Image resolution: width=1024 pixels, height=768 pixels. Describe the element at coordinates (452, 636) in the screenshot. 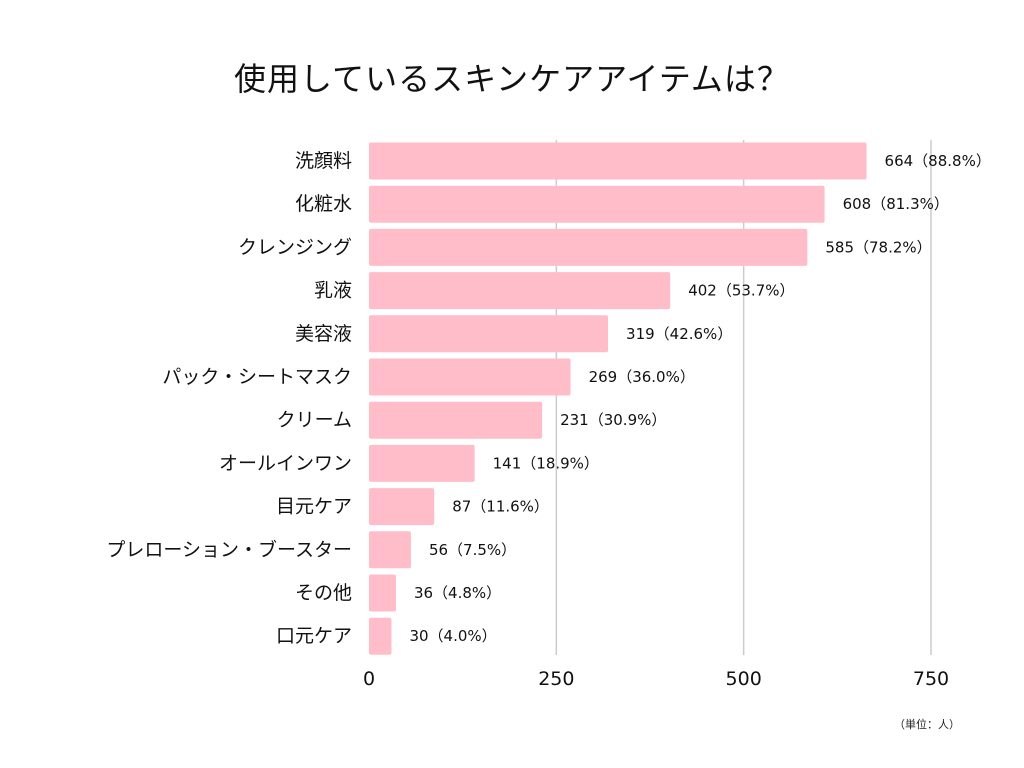

I see `data-label: 30（4.0%）` at that location.